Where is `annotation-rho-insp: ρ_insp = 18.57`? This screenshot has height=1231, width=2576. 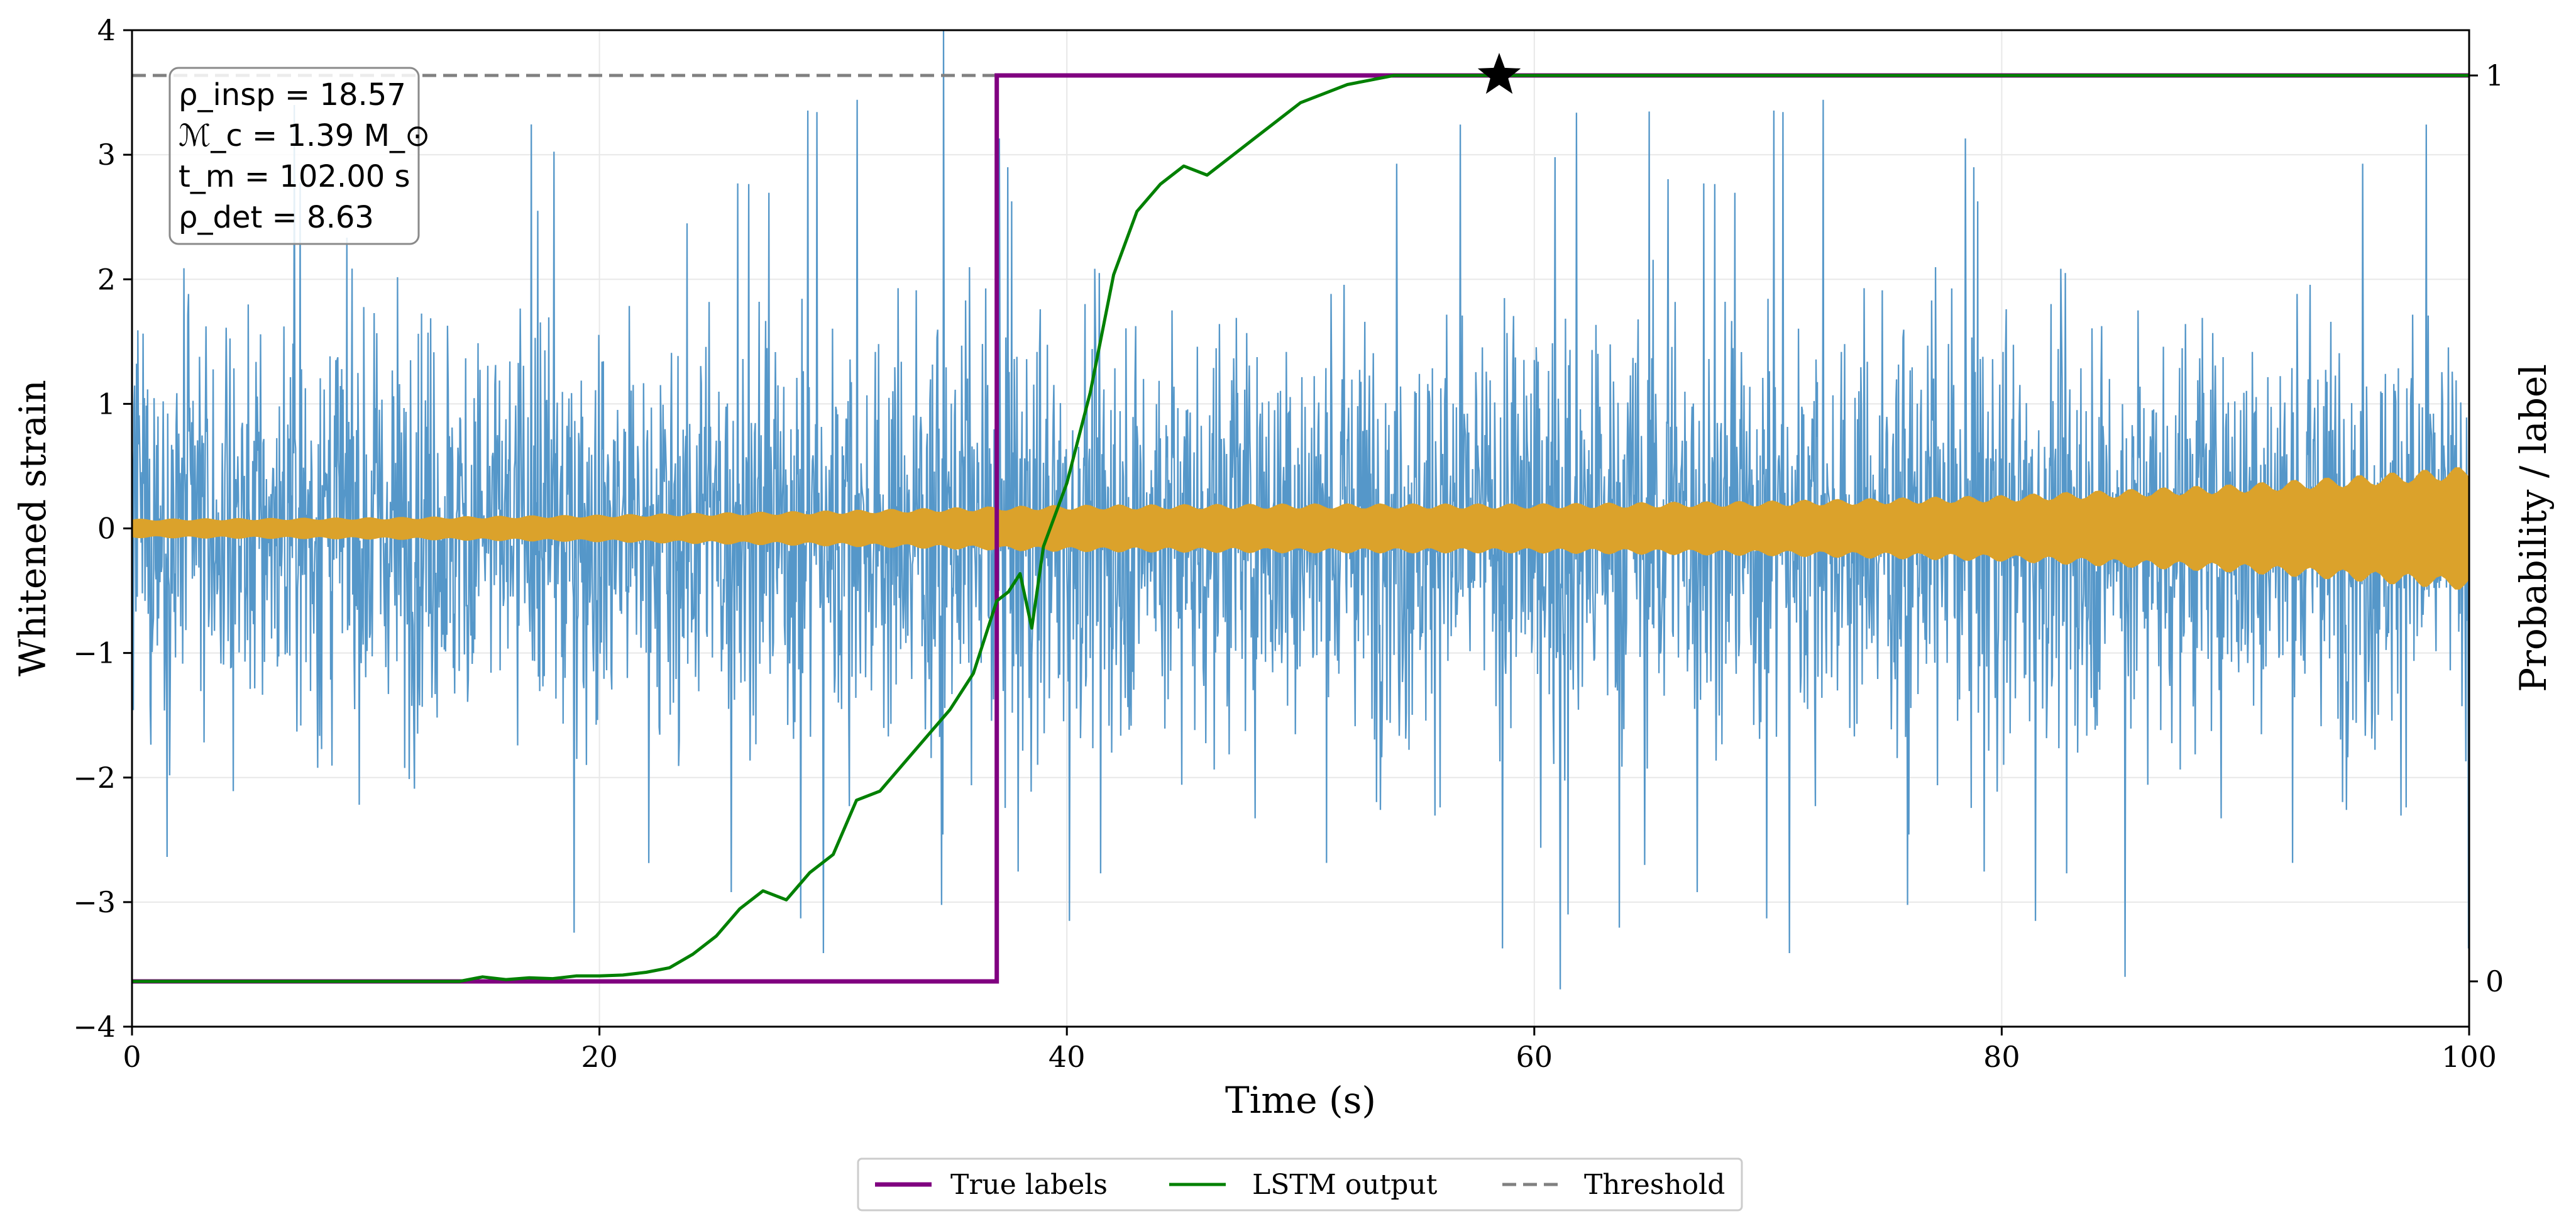
annotation-rho-insp: ρ_insp = 18.57 is located at coordinates (292, 95).